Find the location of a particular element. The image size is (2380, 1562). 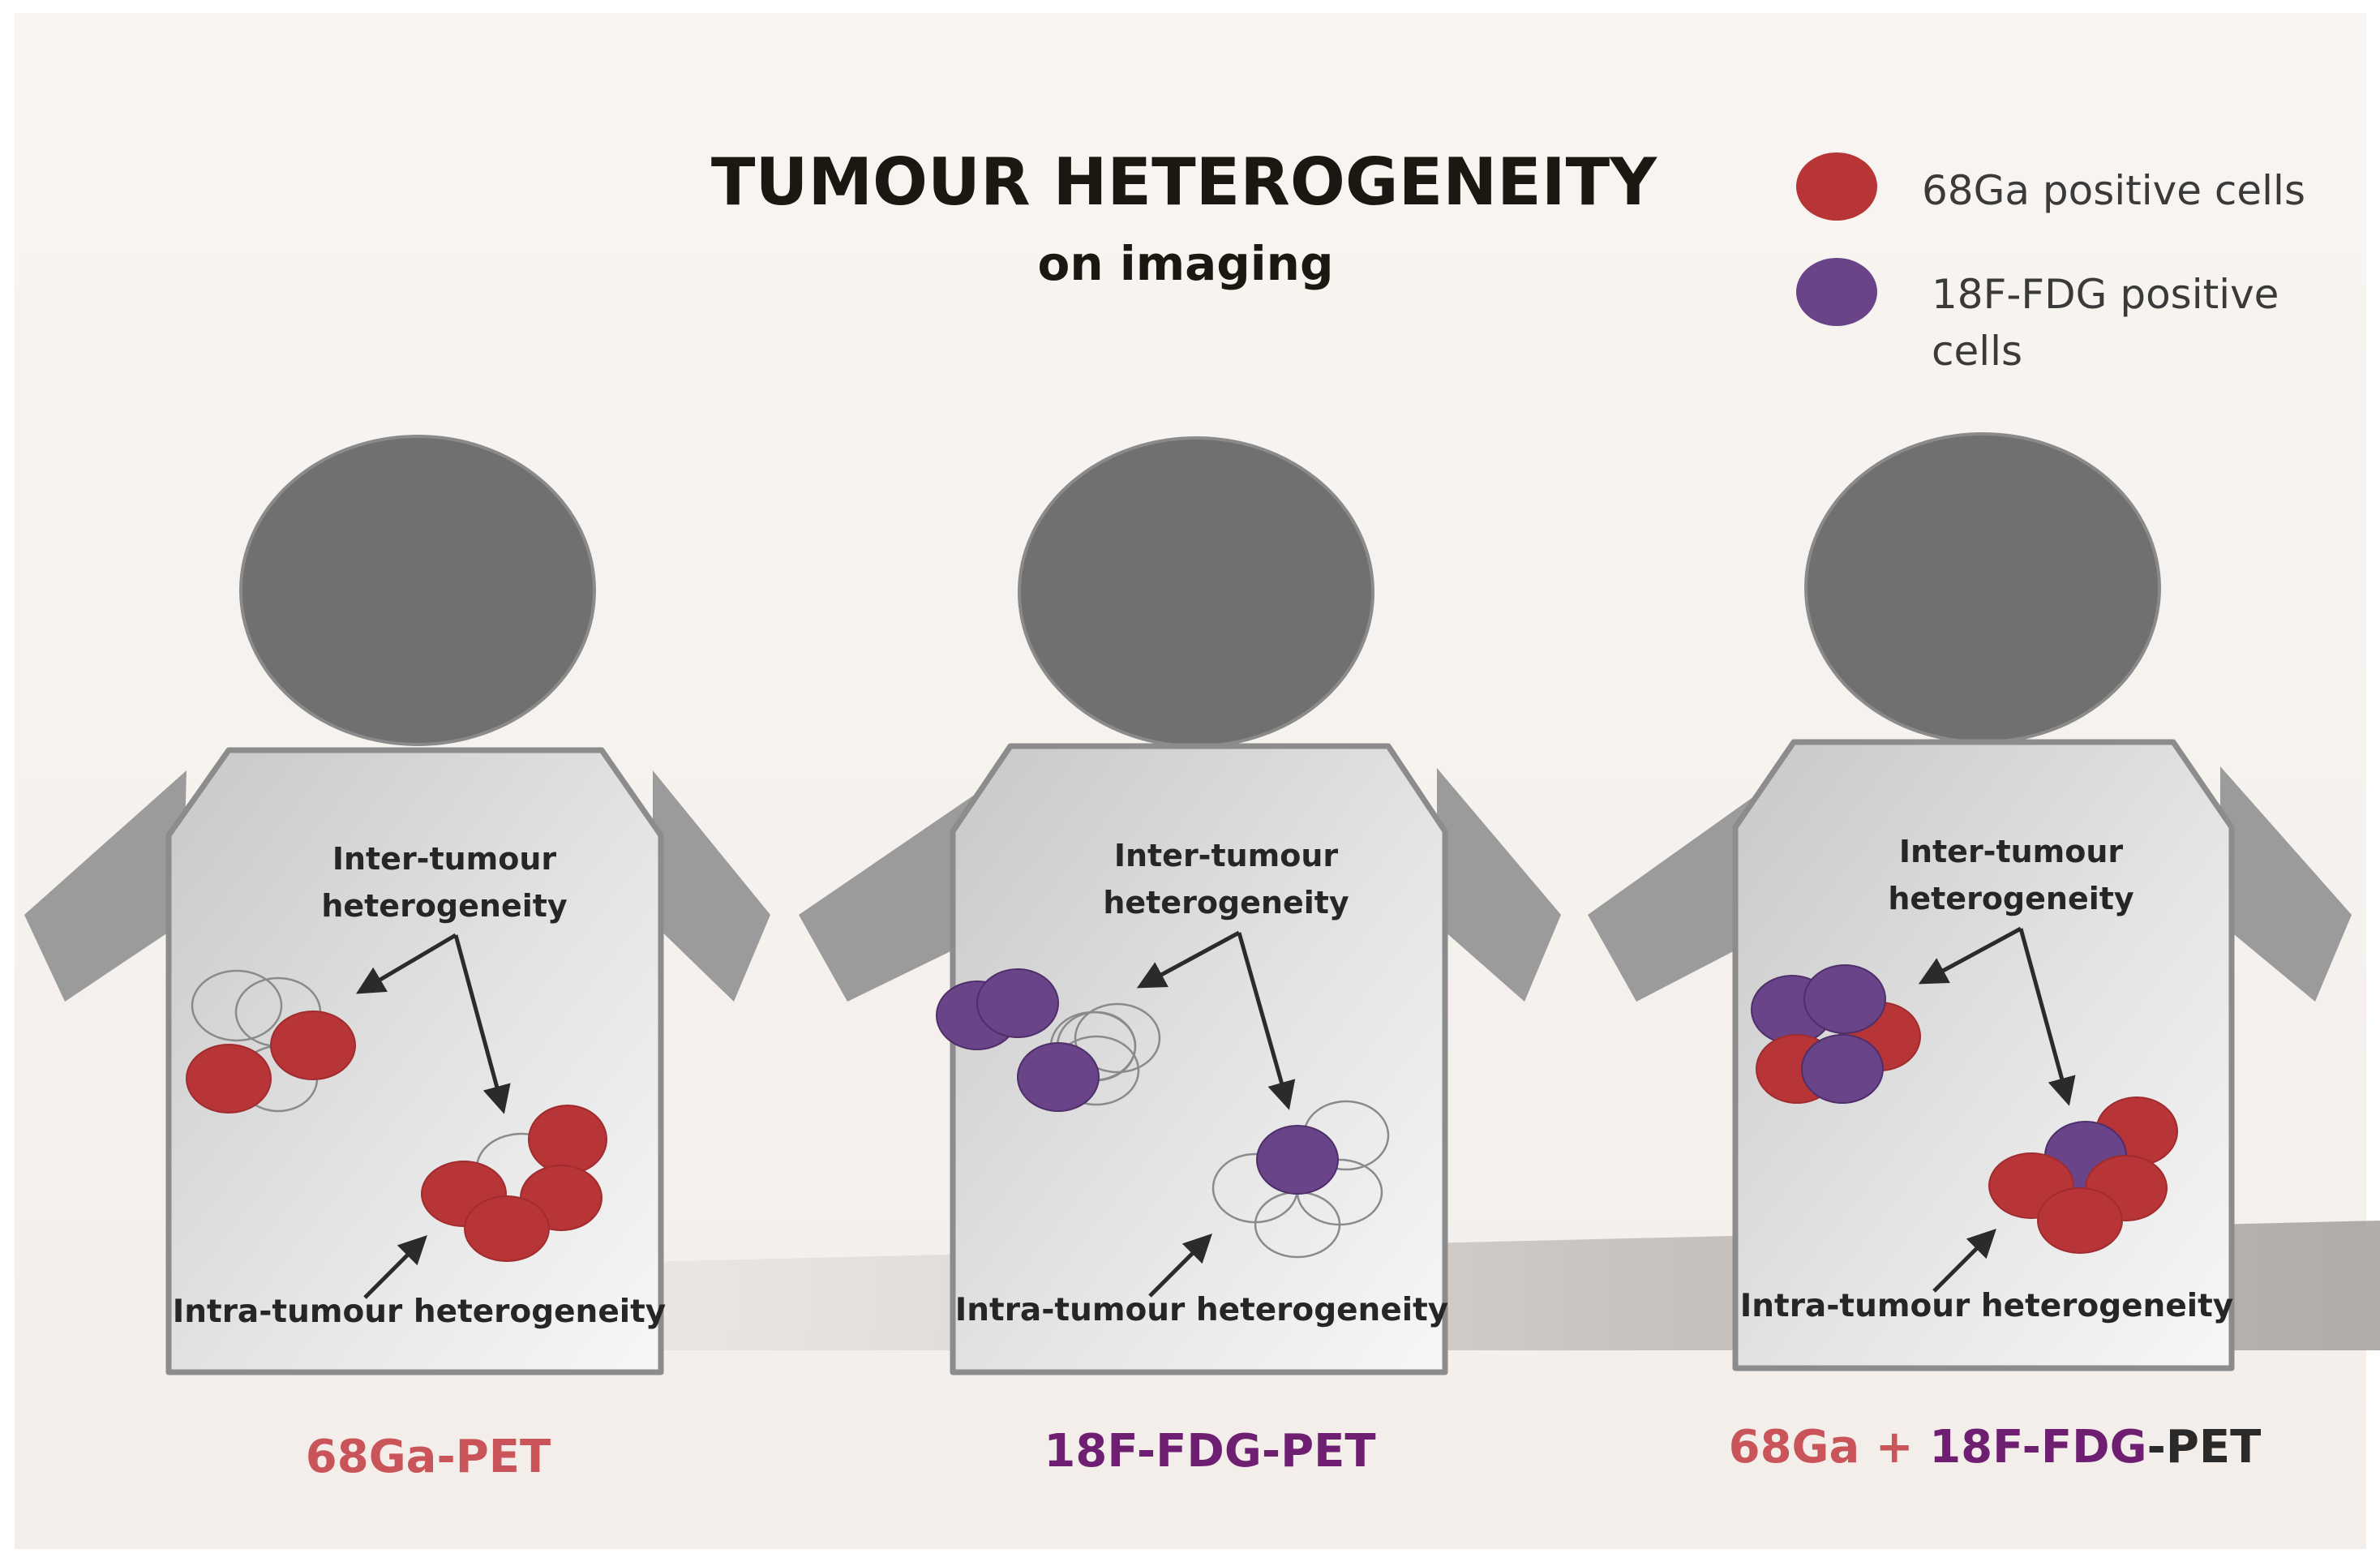

legend-fdg-label-line2: cells is located at coordinates (1977, 352).